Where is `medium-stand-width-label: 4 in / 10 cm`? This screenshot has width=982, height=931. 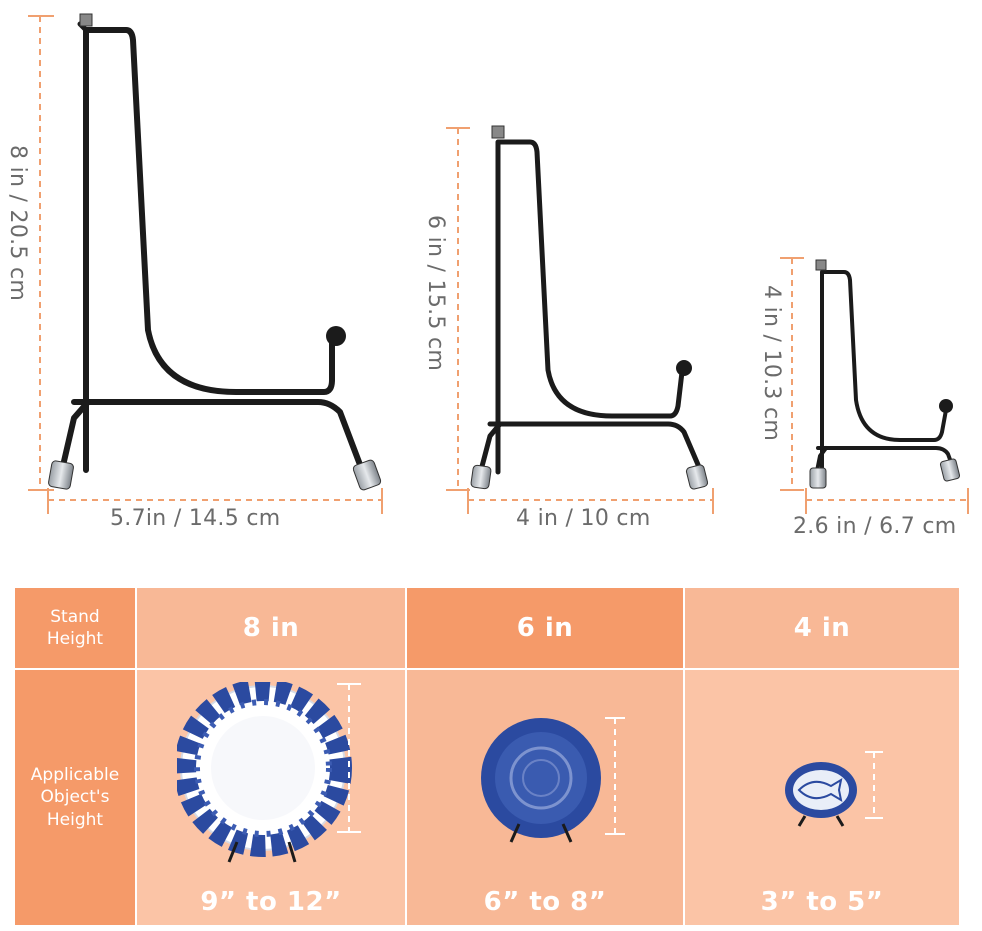 medium-stand-width-label: 4 in / 10 cm is located at coordinates (583, 518).